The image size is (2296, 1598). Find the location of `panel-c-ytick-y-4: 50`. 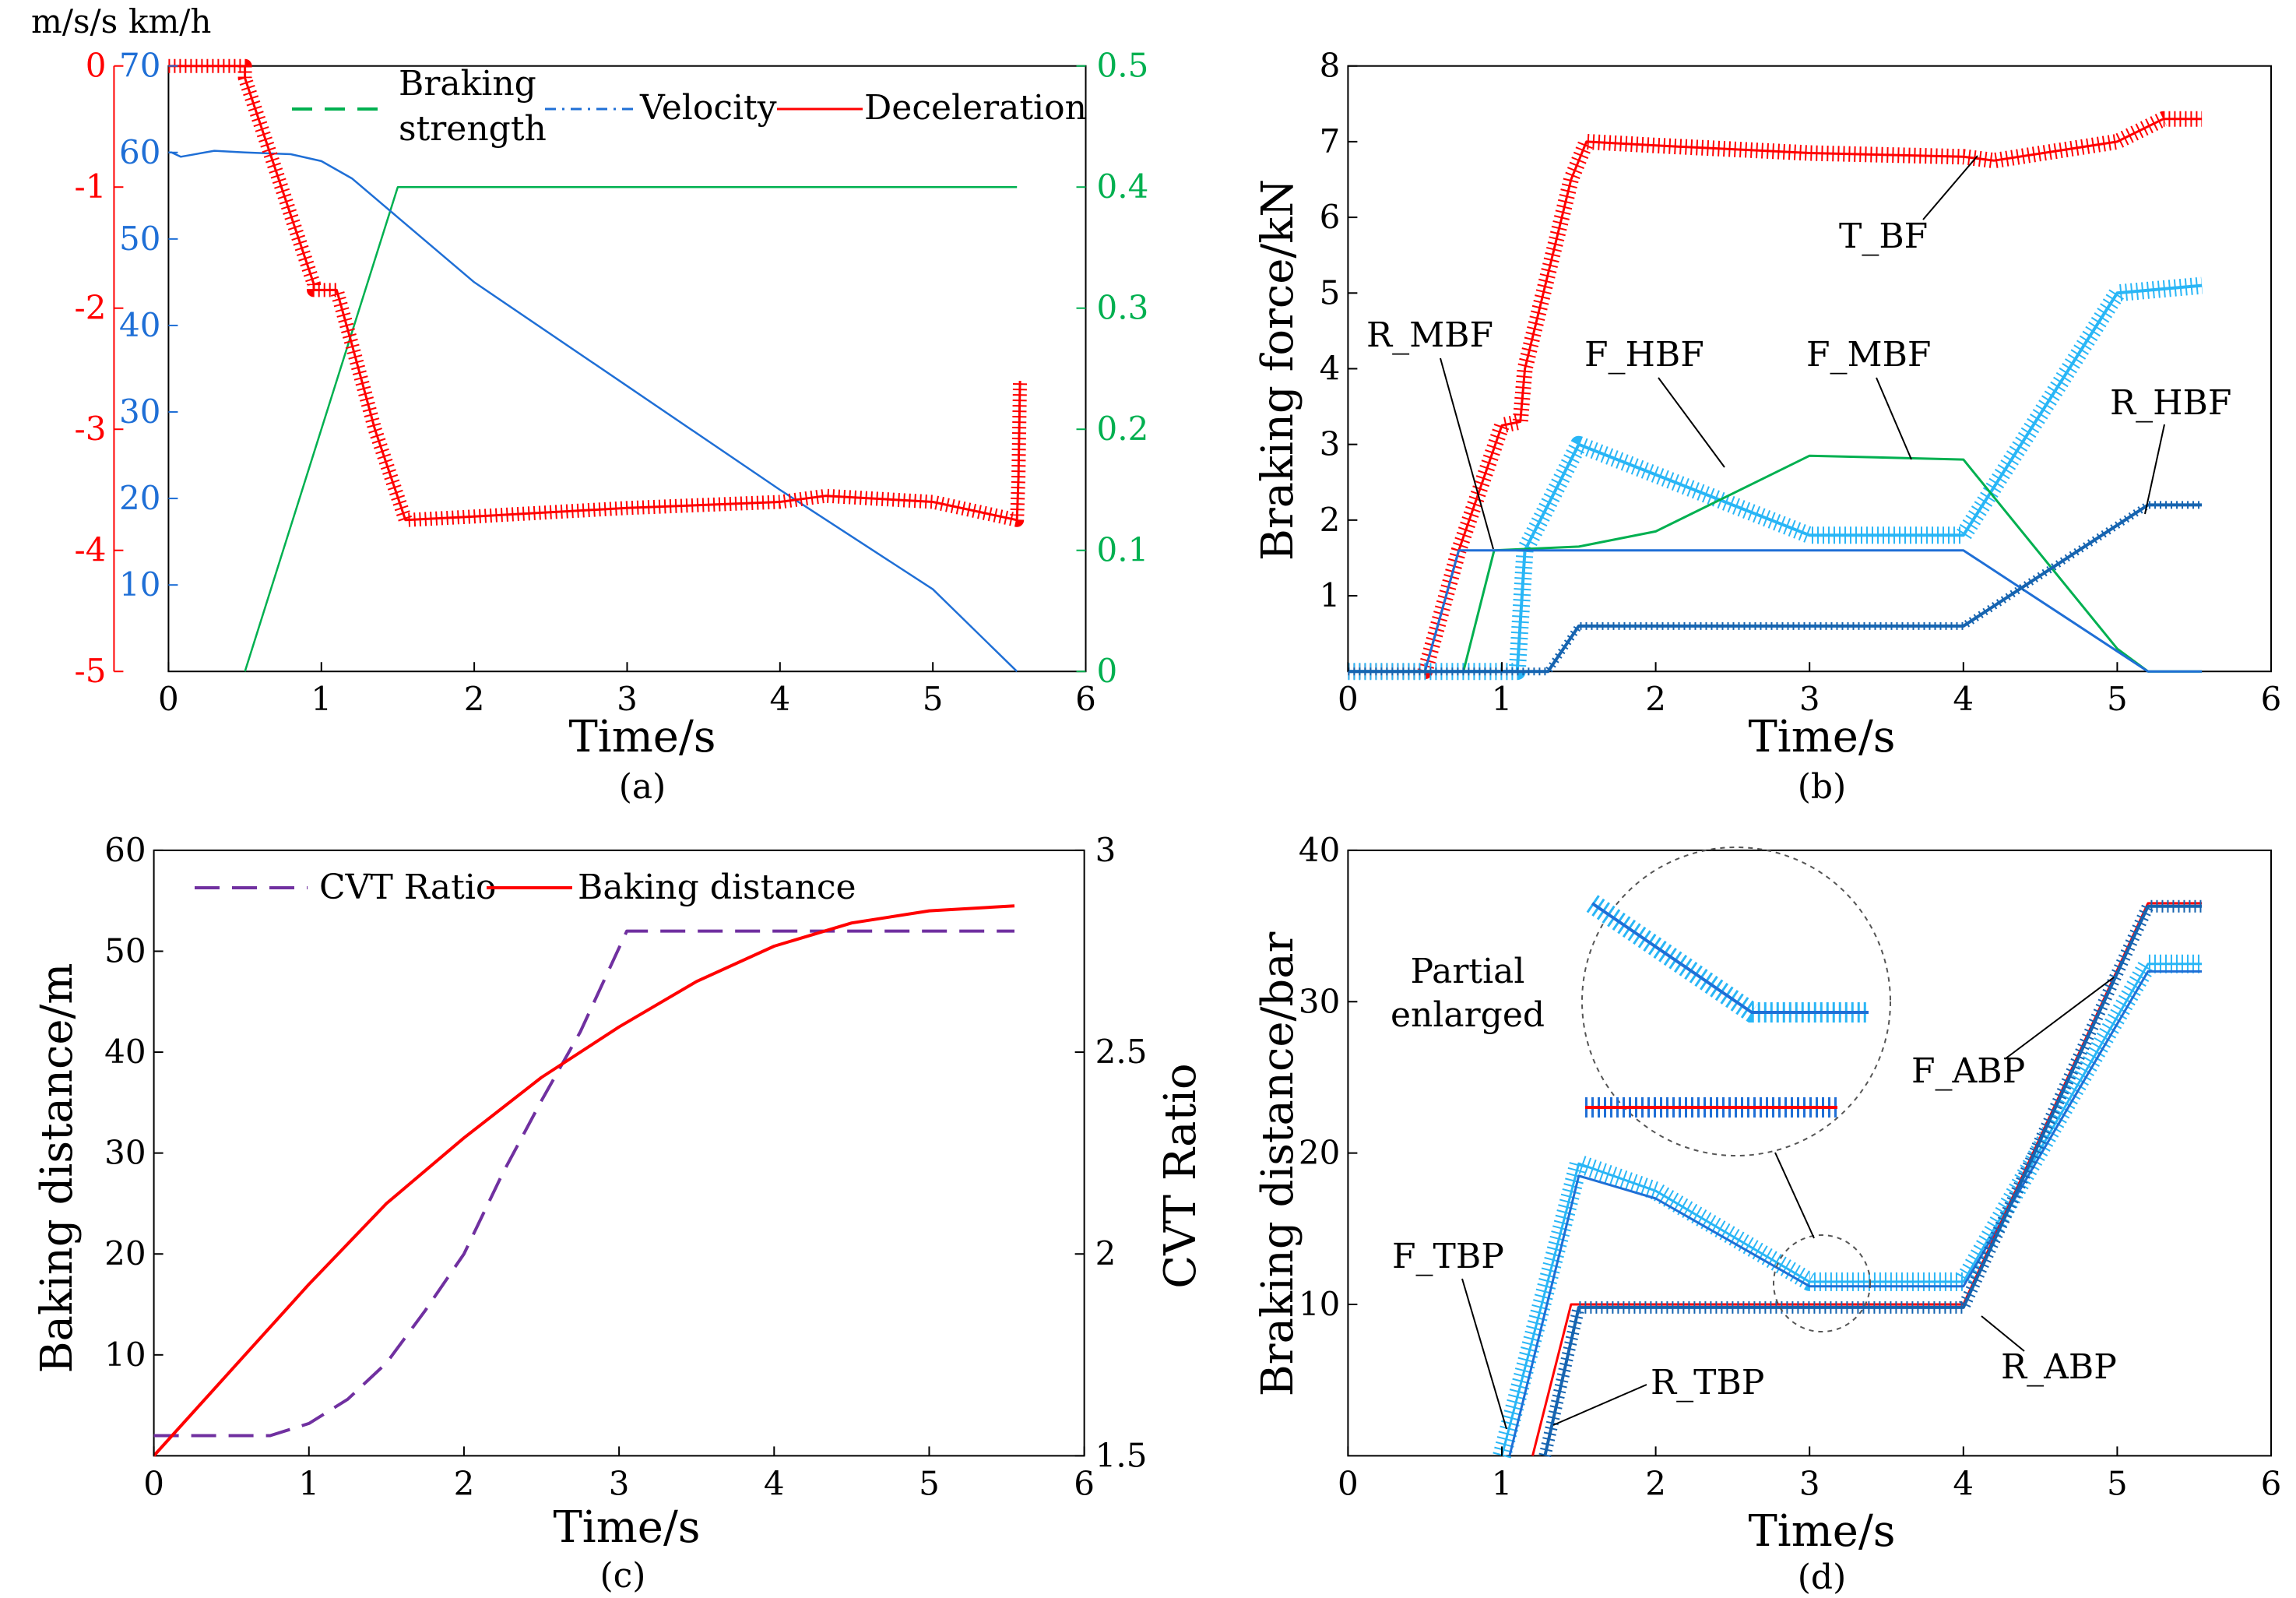

panel-c-ytick-y-4: 50 is located at coordinates (125, 950).